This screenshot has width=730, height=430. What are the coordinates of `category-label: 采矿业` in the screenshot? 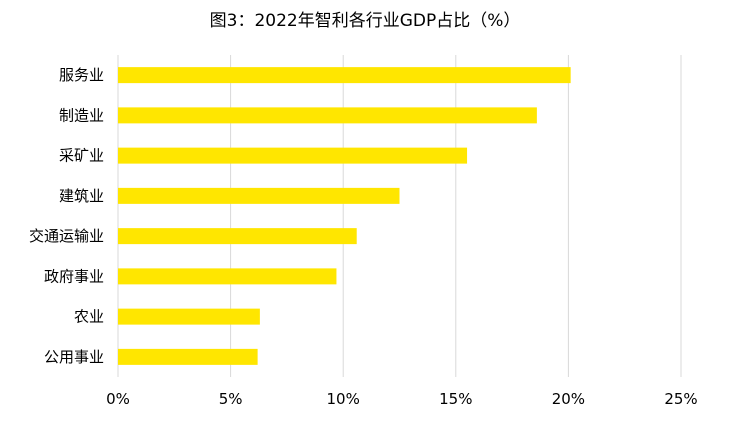 It's located at (81, 156).